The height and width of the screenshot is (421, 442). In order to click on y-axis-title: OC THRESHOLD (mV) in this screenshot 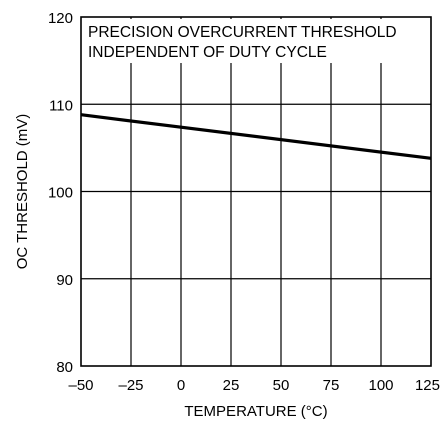, I will do `click(22, 192)`.